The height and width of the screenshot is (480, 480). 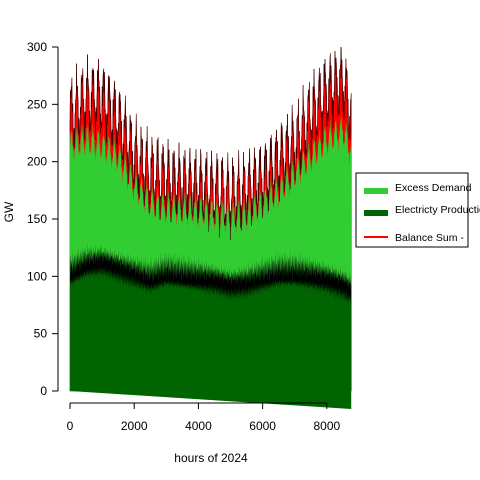 I want to click on y-tick-label: 50, so click(x=41, y=334).